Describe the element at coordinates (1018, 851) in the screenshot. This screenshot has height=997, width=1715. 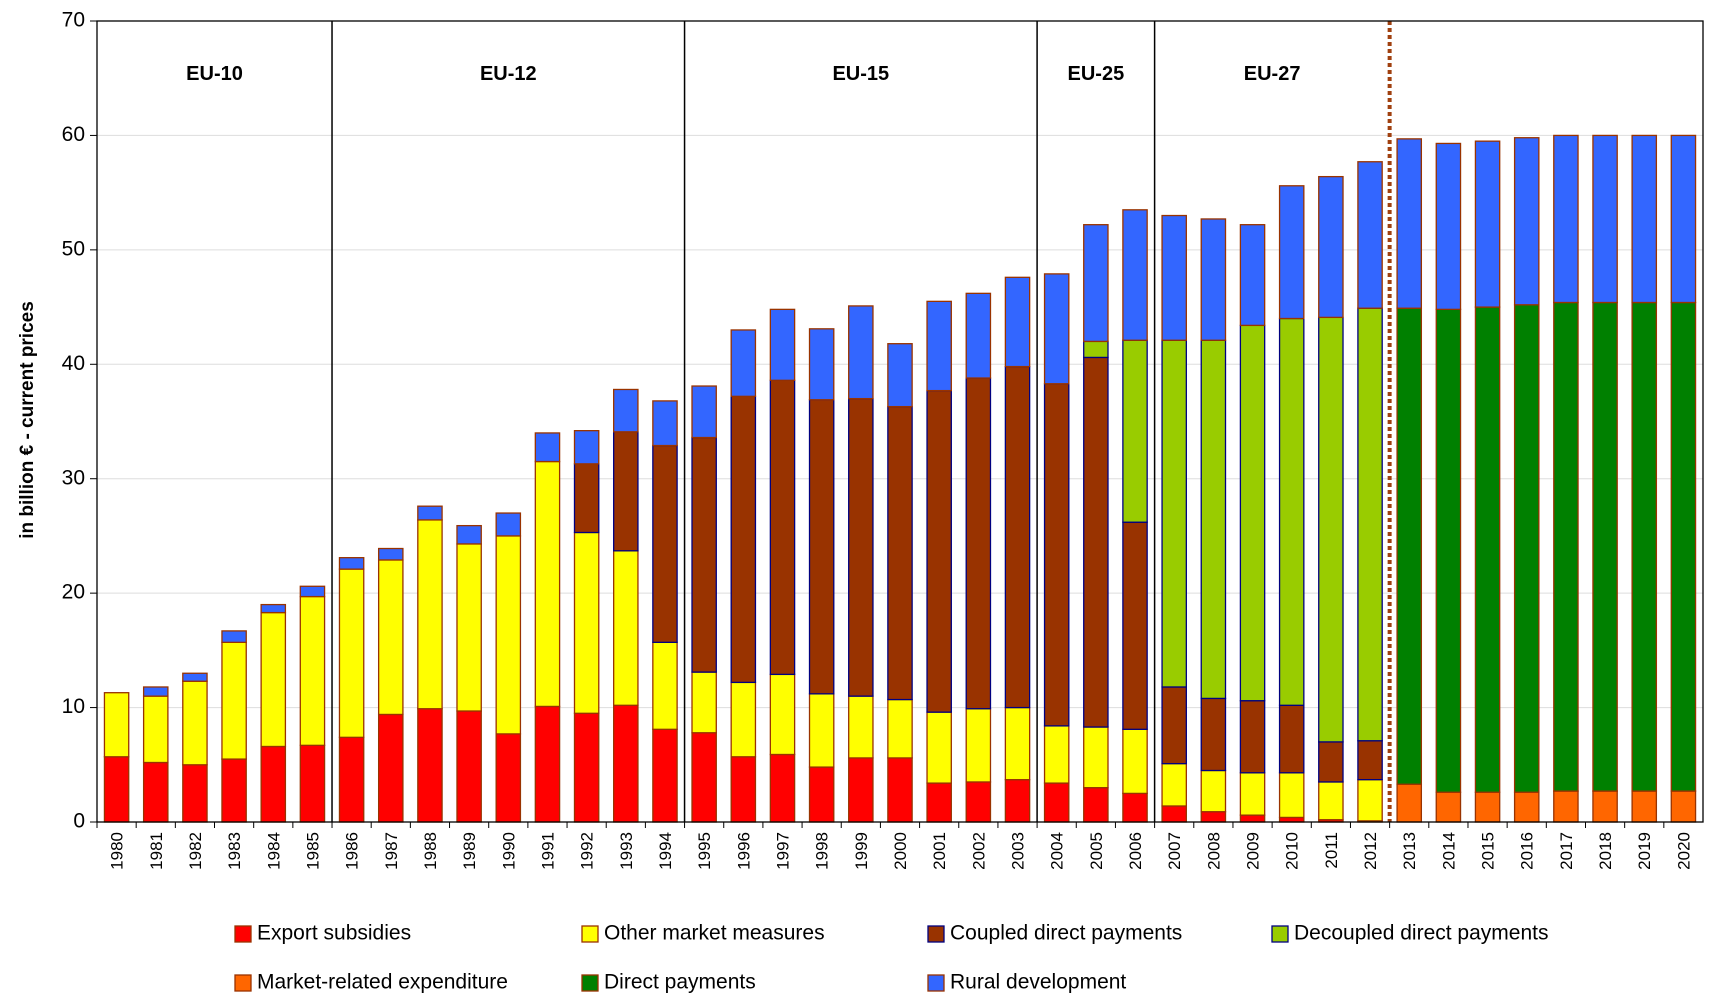
I see `x-tick-label: 2003` at that location.